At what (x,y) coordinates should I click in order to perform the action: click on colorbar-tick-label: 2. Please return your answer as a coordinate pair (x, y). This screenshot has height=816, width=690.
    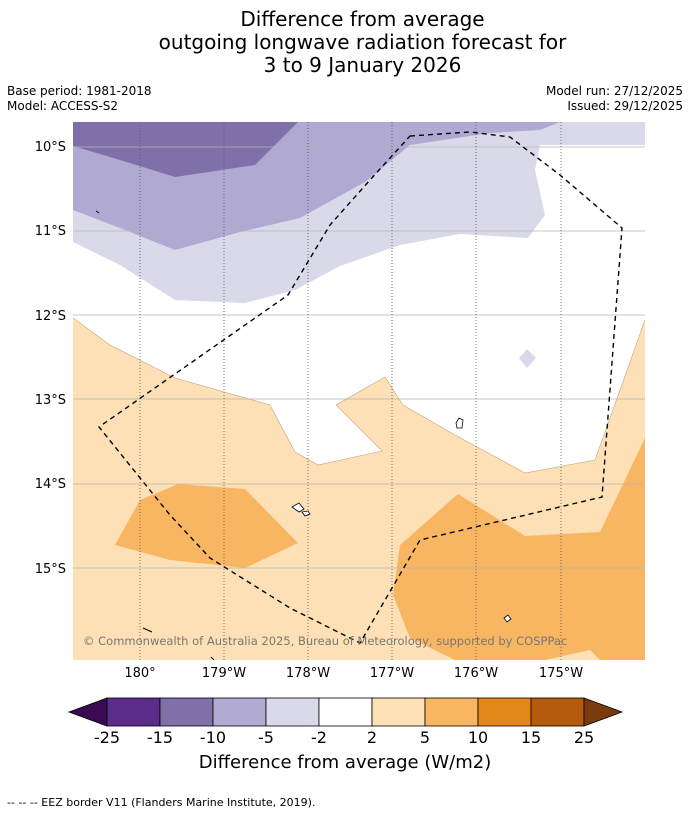
    Looking at the image, I should click on (372, 737).